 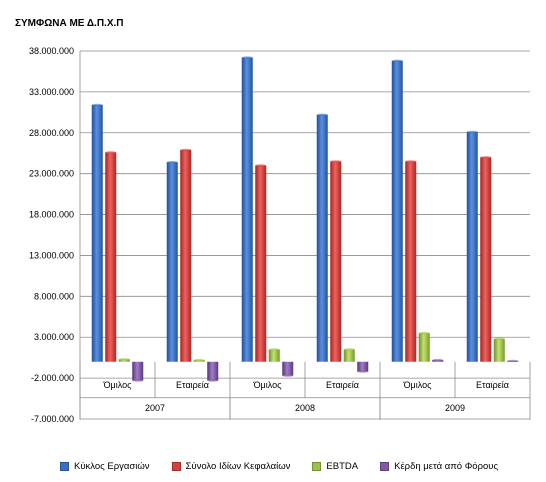 I want to click on y-tick-label: 23.000.000, so click(x=51, y=174).